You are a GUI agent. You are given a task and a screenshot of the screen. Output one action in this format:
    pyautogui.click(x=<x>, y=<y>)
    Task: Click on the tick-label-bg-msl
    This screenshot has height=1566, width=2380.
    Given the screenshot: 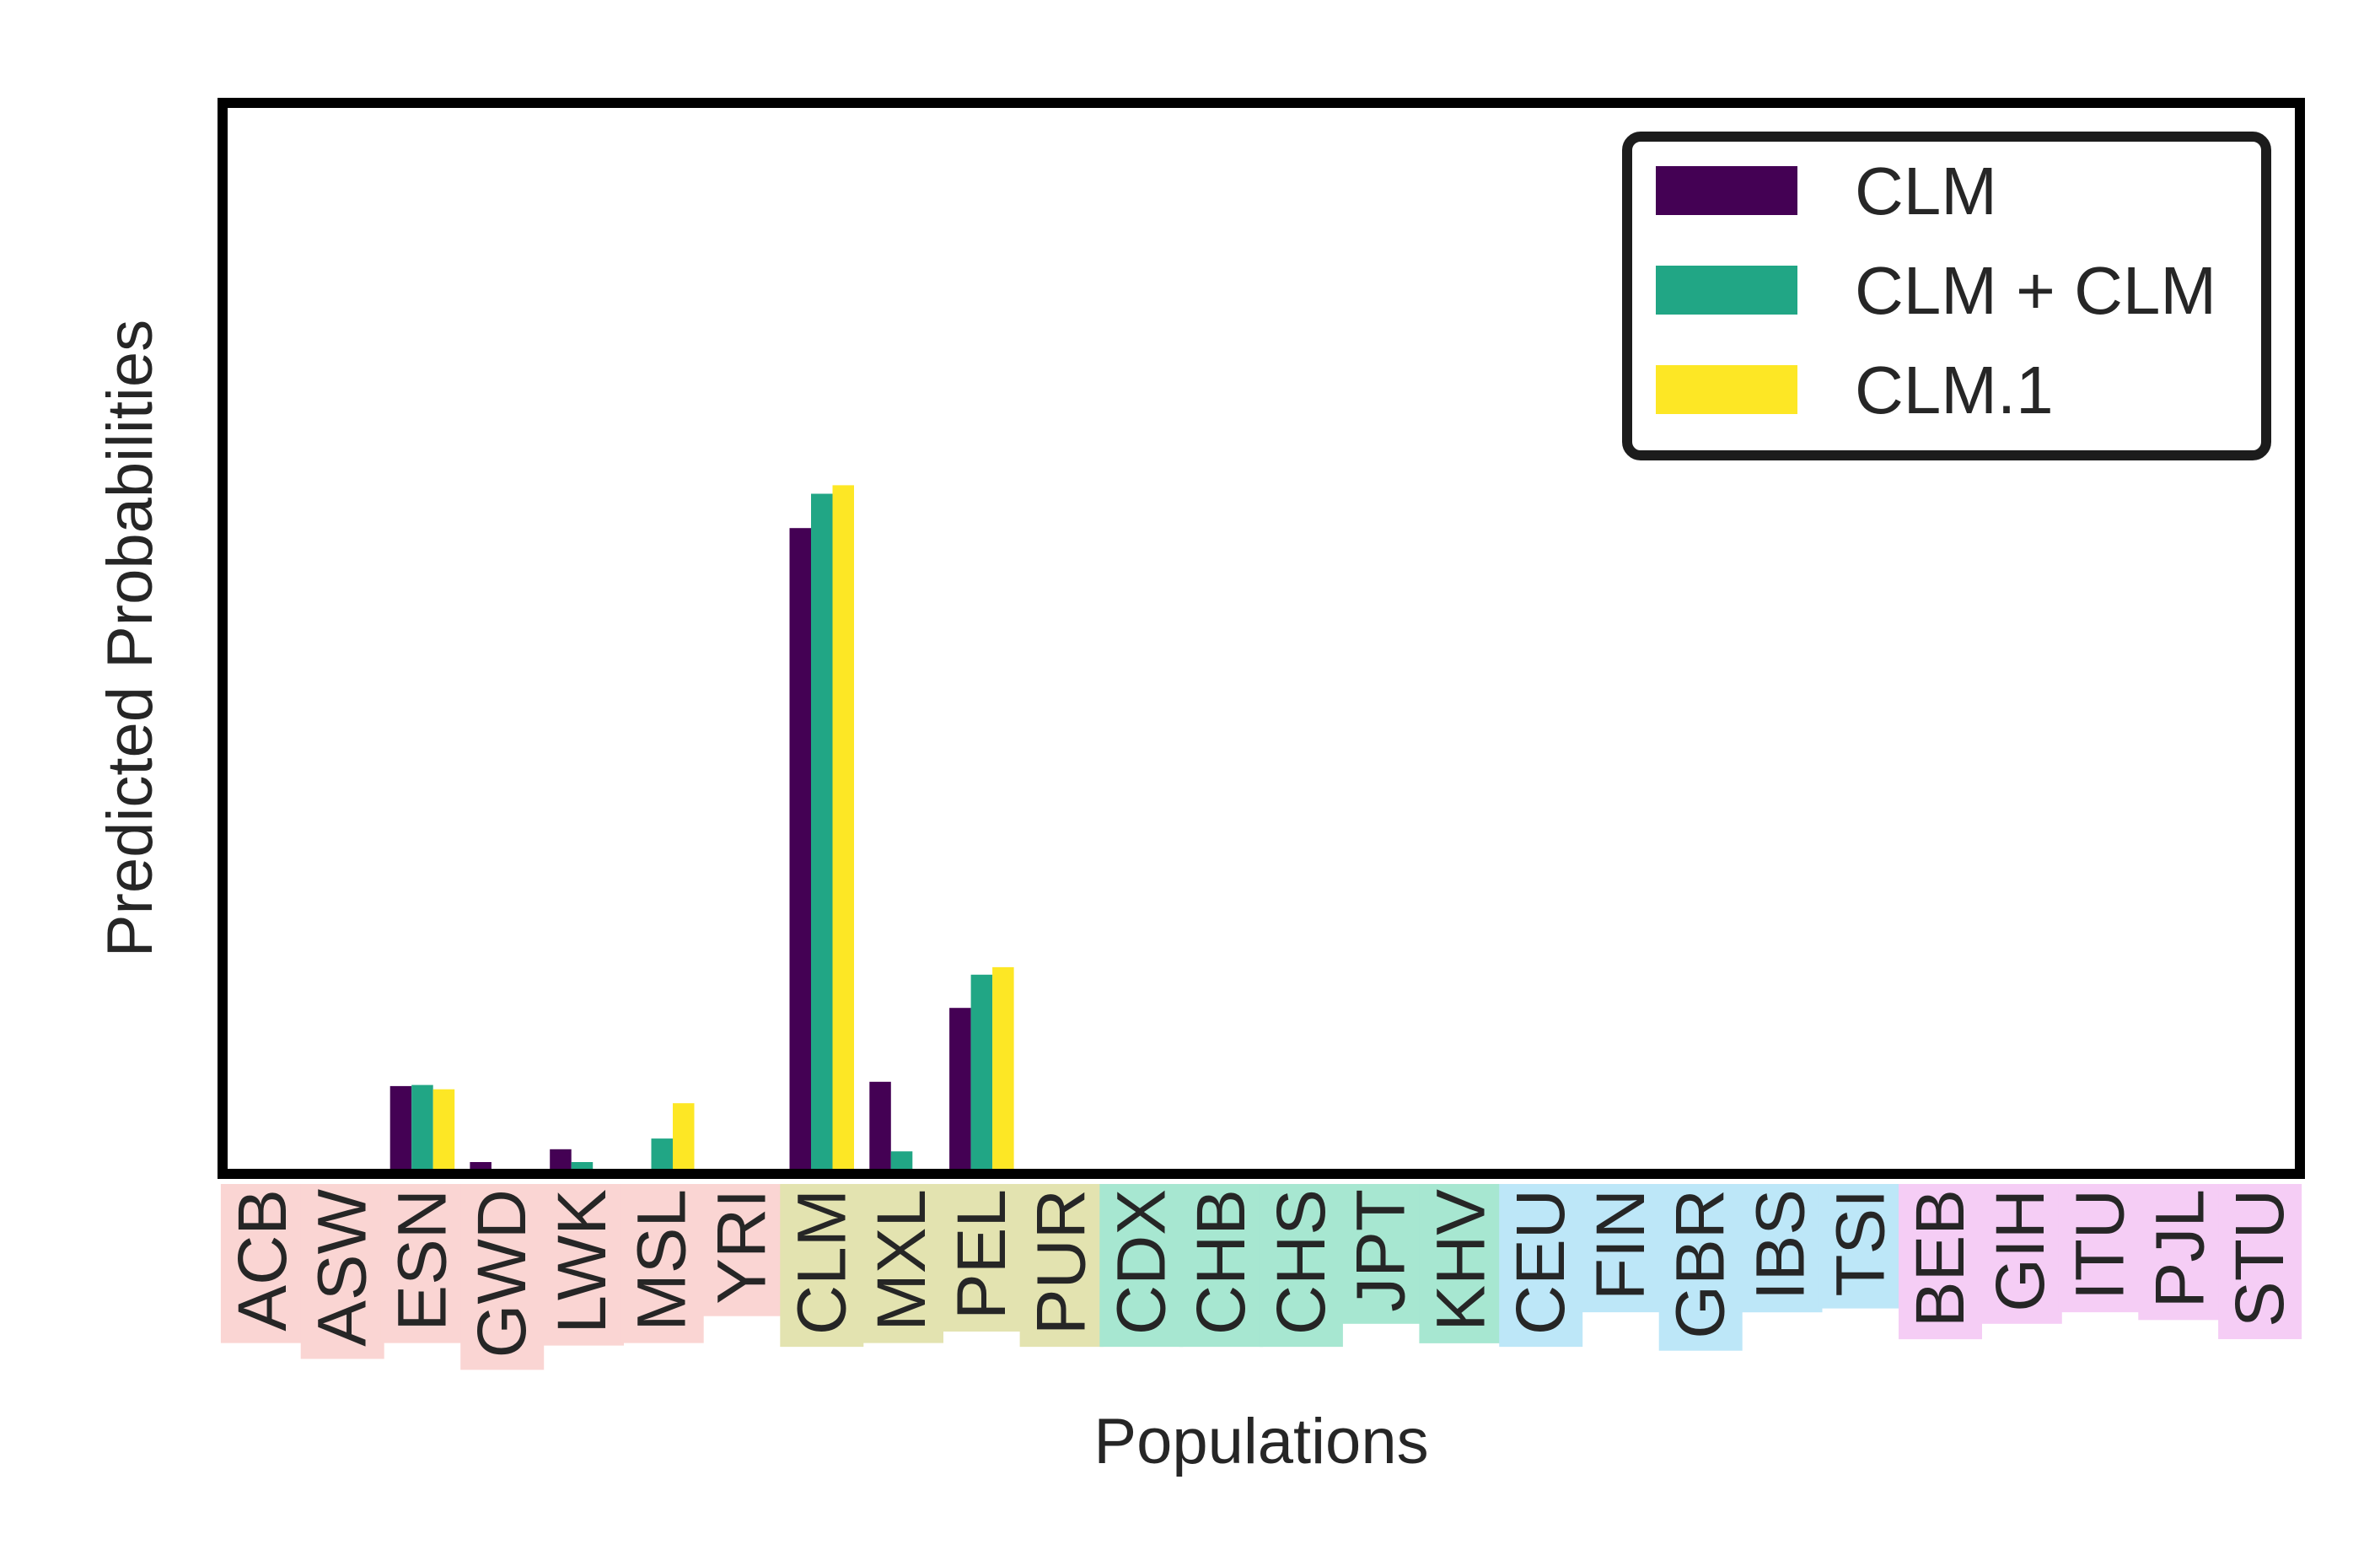 What is the action you would take?
    pyautogui.click(x=662, y=1263)
    